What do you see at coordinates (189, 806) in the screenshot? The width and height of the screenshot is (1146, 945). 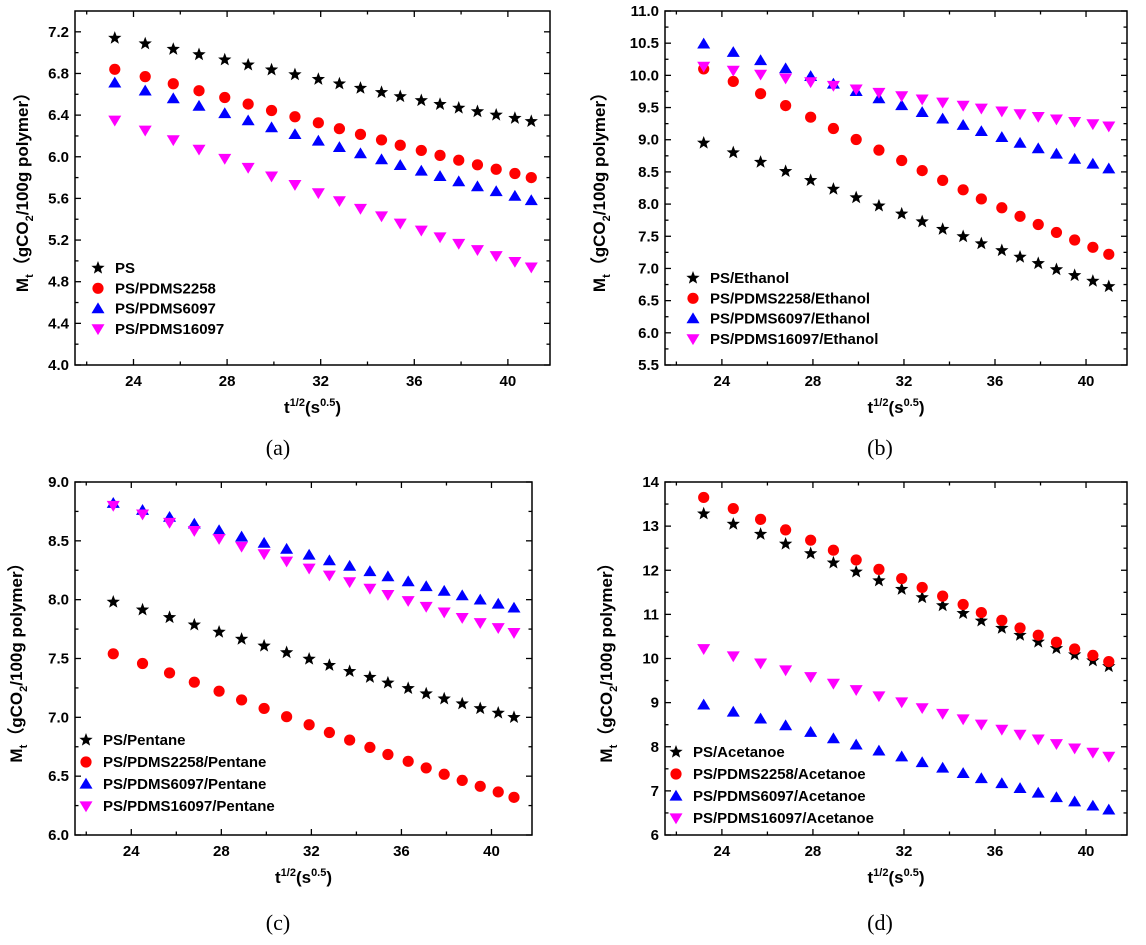 I see `legend-entry: PS/PDMS16097/Pentane` at bounding box center [189, 806].